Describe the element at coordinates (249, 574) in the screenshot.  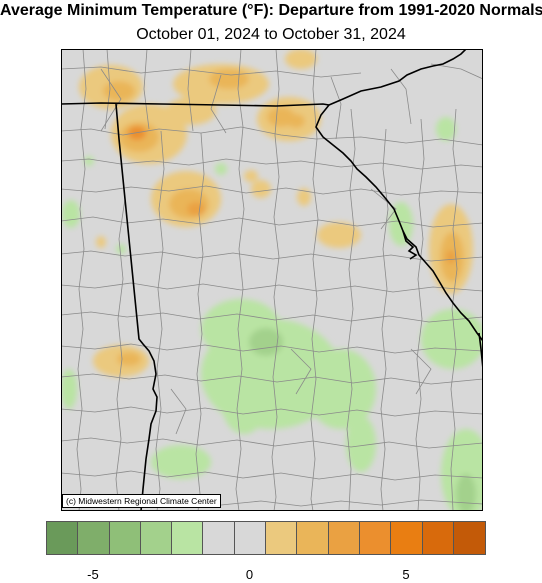
I see `legend-tick-label: 0` at that location.